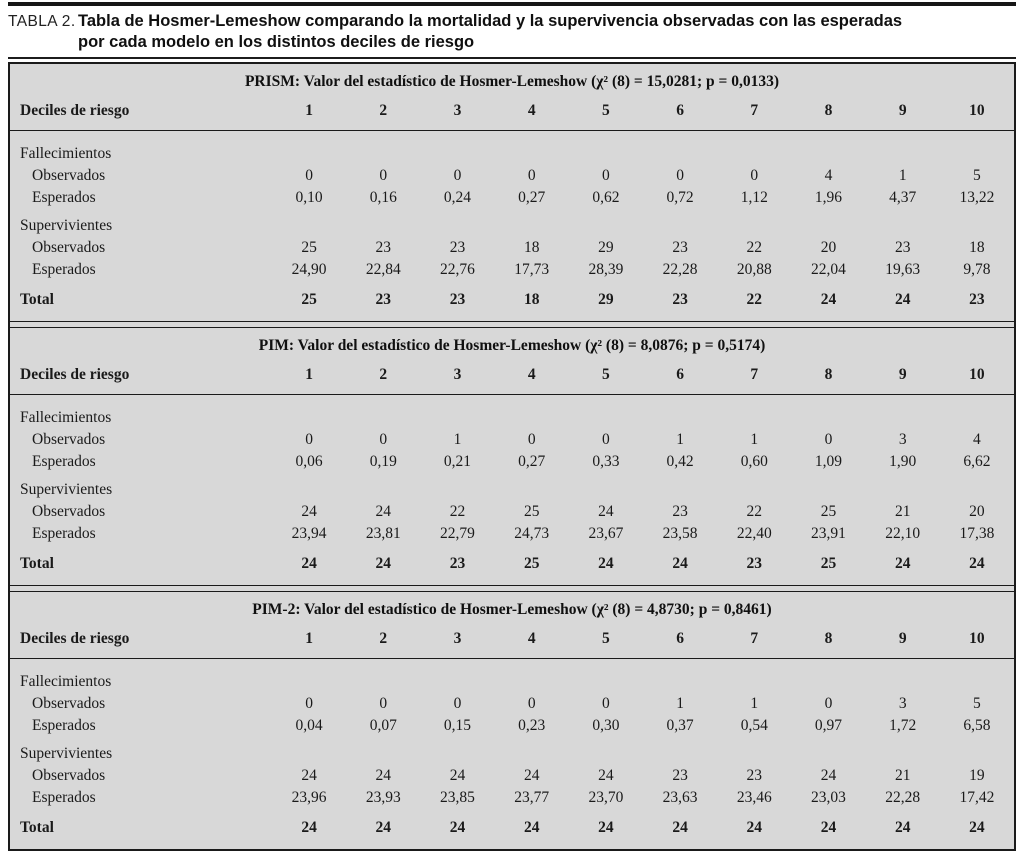 This screenshot has width=1024, height=851. I want to click on top-rule, so click(512, 4).